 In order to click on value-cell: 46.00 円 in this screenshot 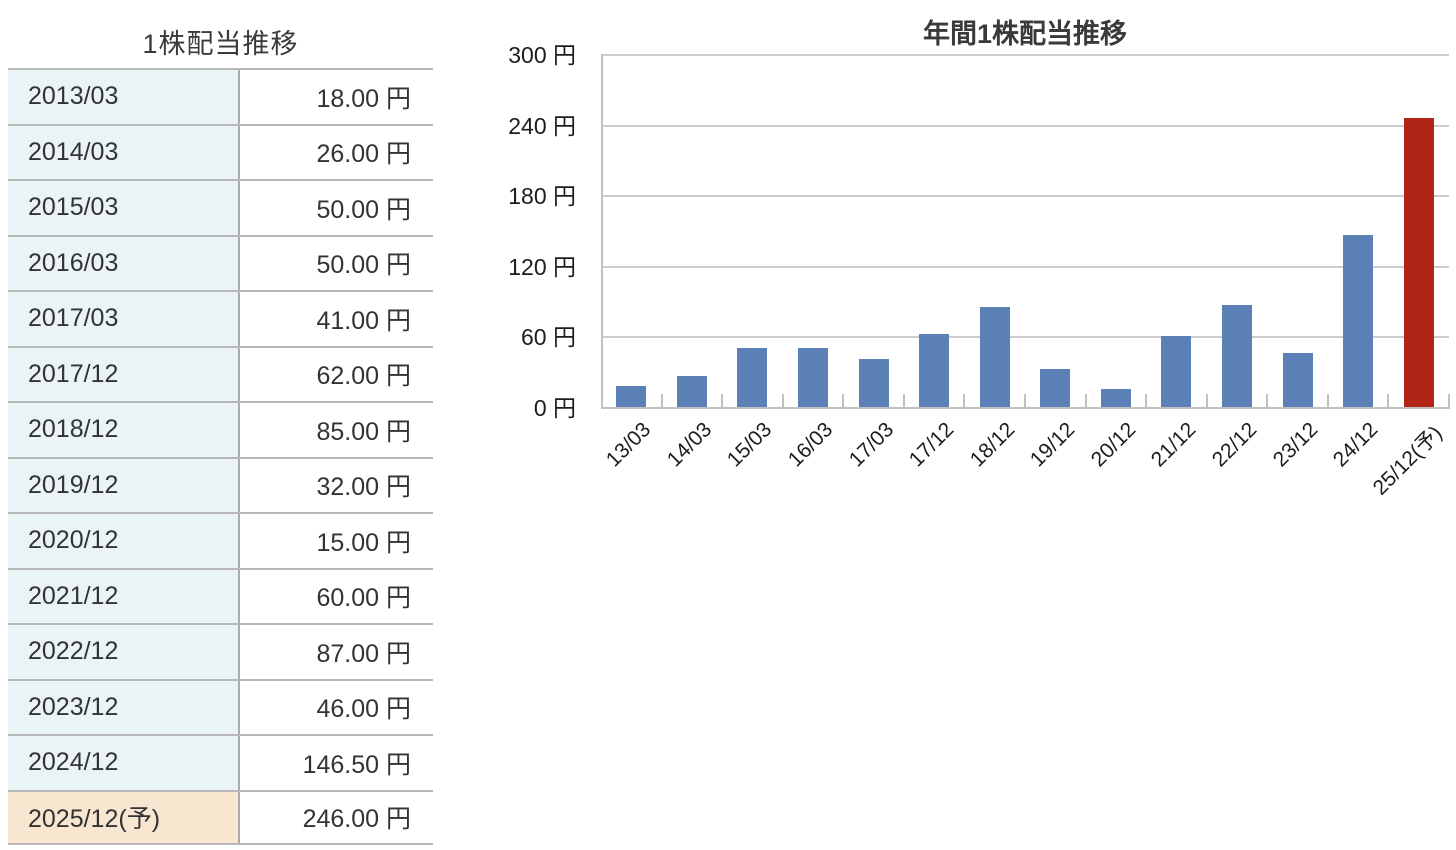, I will do `click(336, 707)`.